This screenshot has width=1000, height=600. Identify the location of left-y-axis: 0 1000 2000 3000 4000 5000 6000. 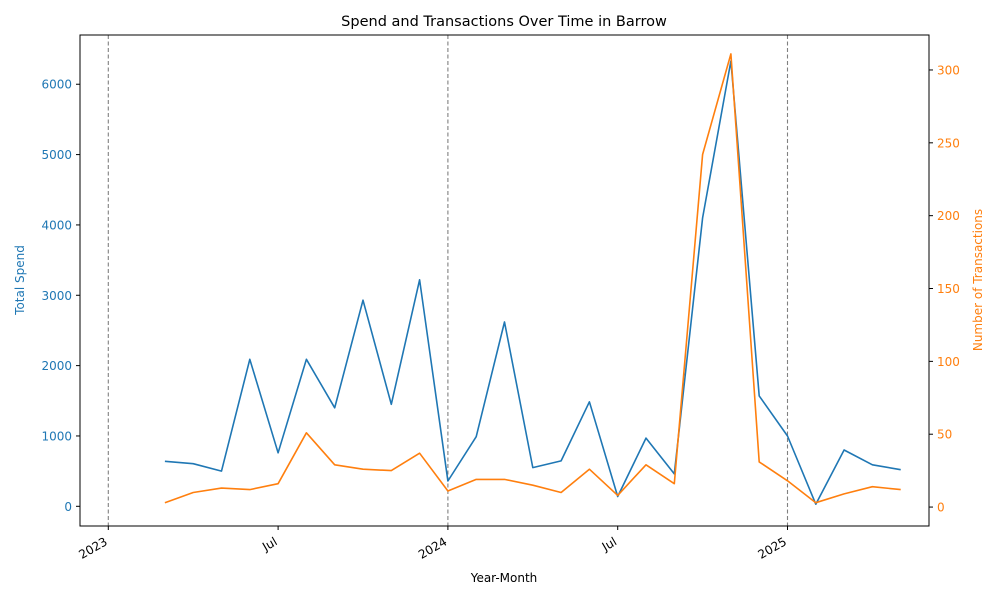
(60, 296).